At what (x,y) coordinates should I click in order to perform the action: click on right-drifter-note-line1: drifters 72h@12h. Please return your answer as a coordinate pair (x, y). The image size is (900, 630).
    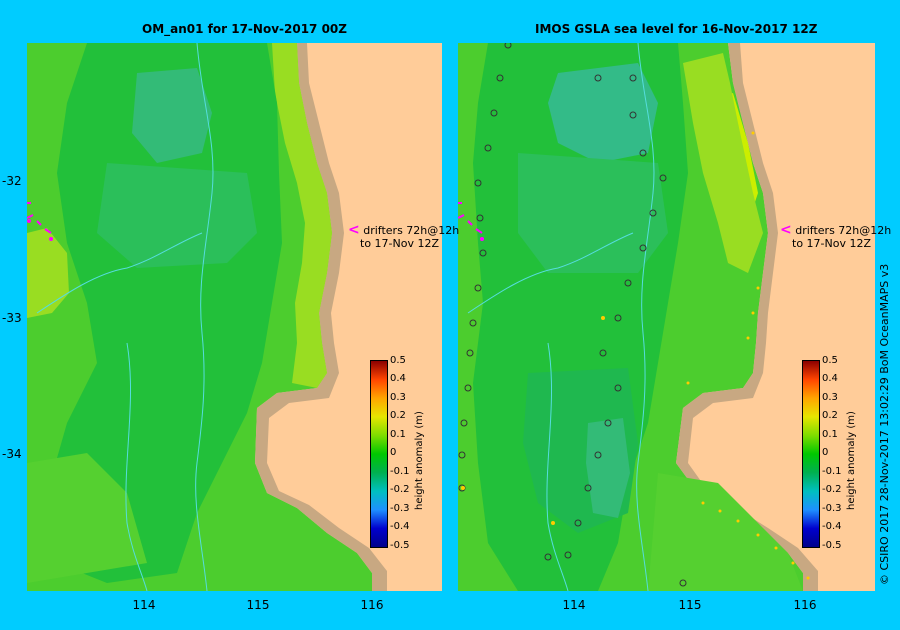
    Looking at the image, I should click on (843, 230).